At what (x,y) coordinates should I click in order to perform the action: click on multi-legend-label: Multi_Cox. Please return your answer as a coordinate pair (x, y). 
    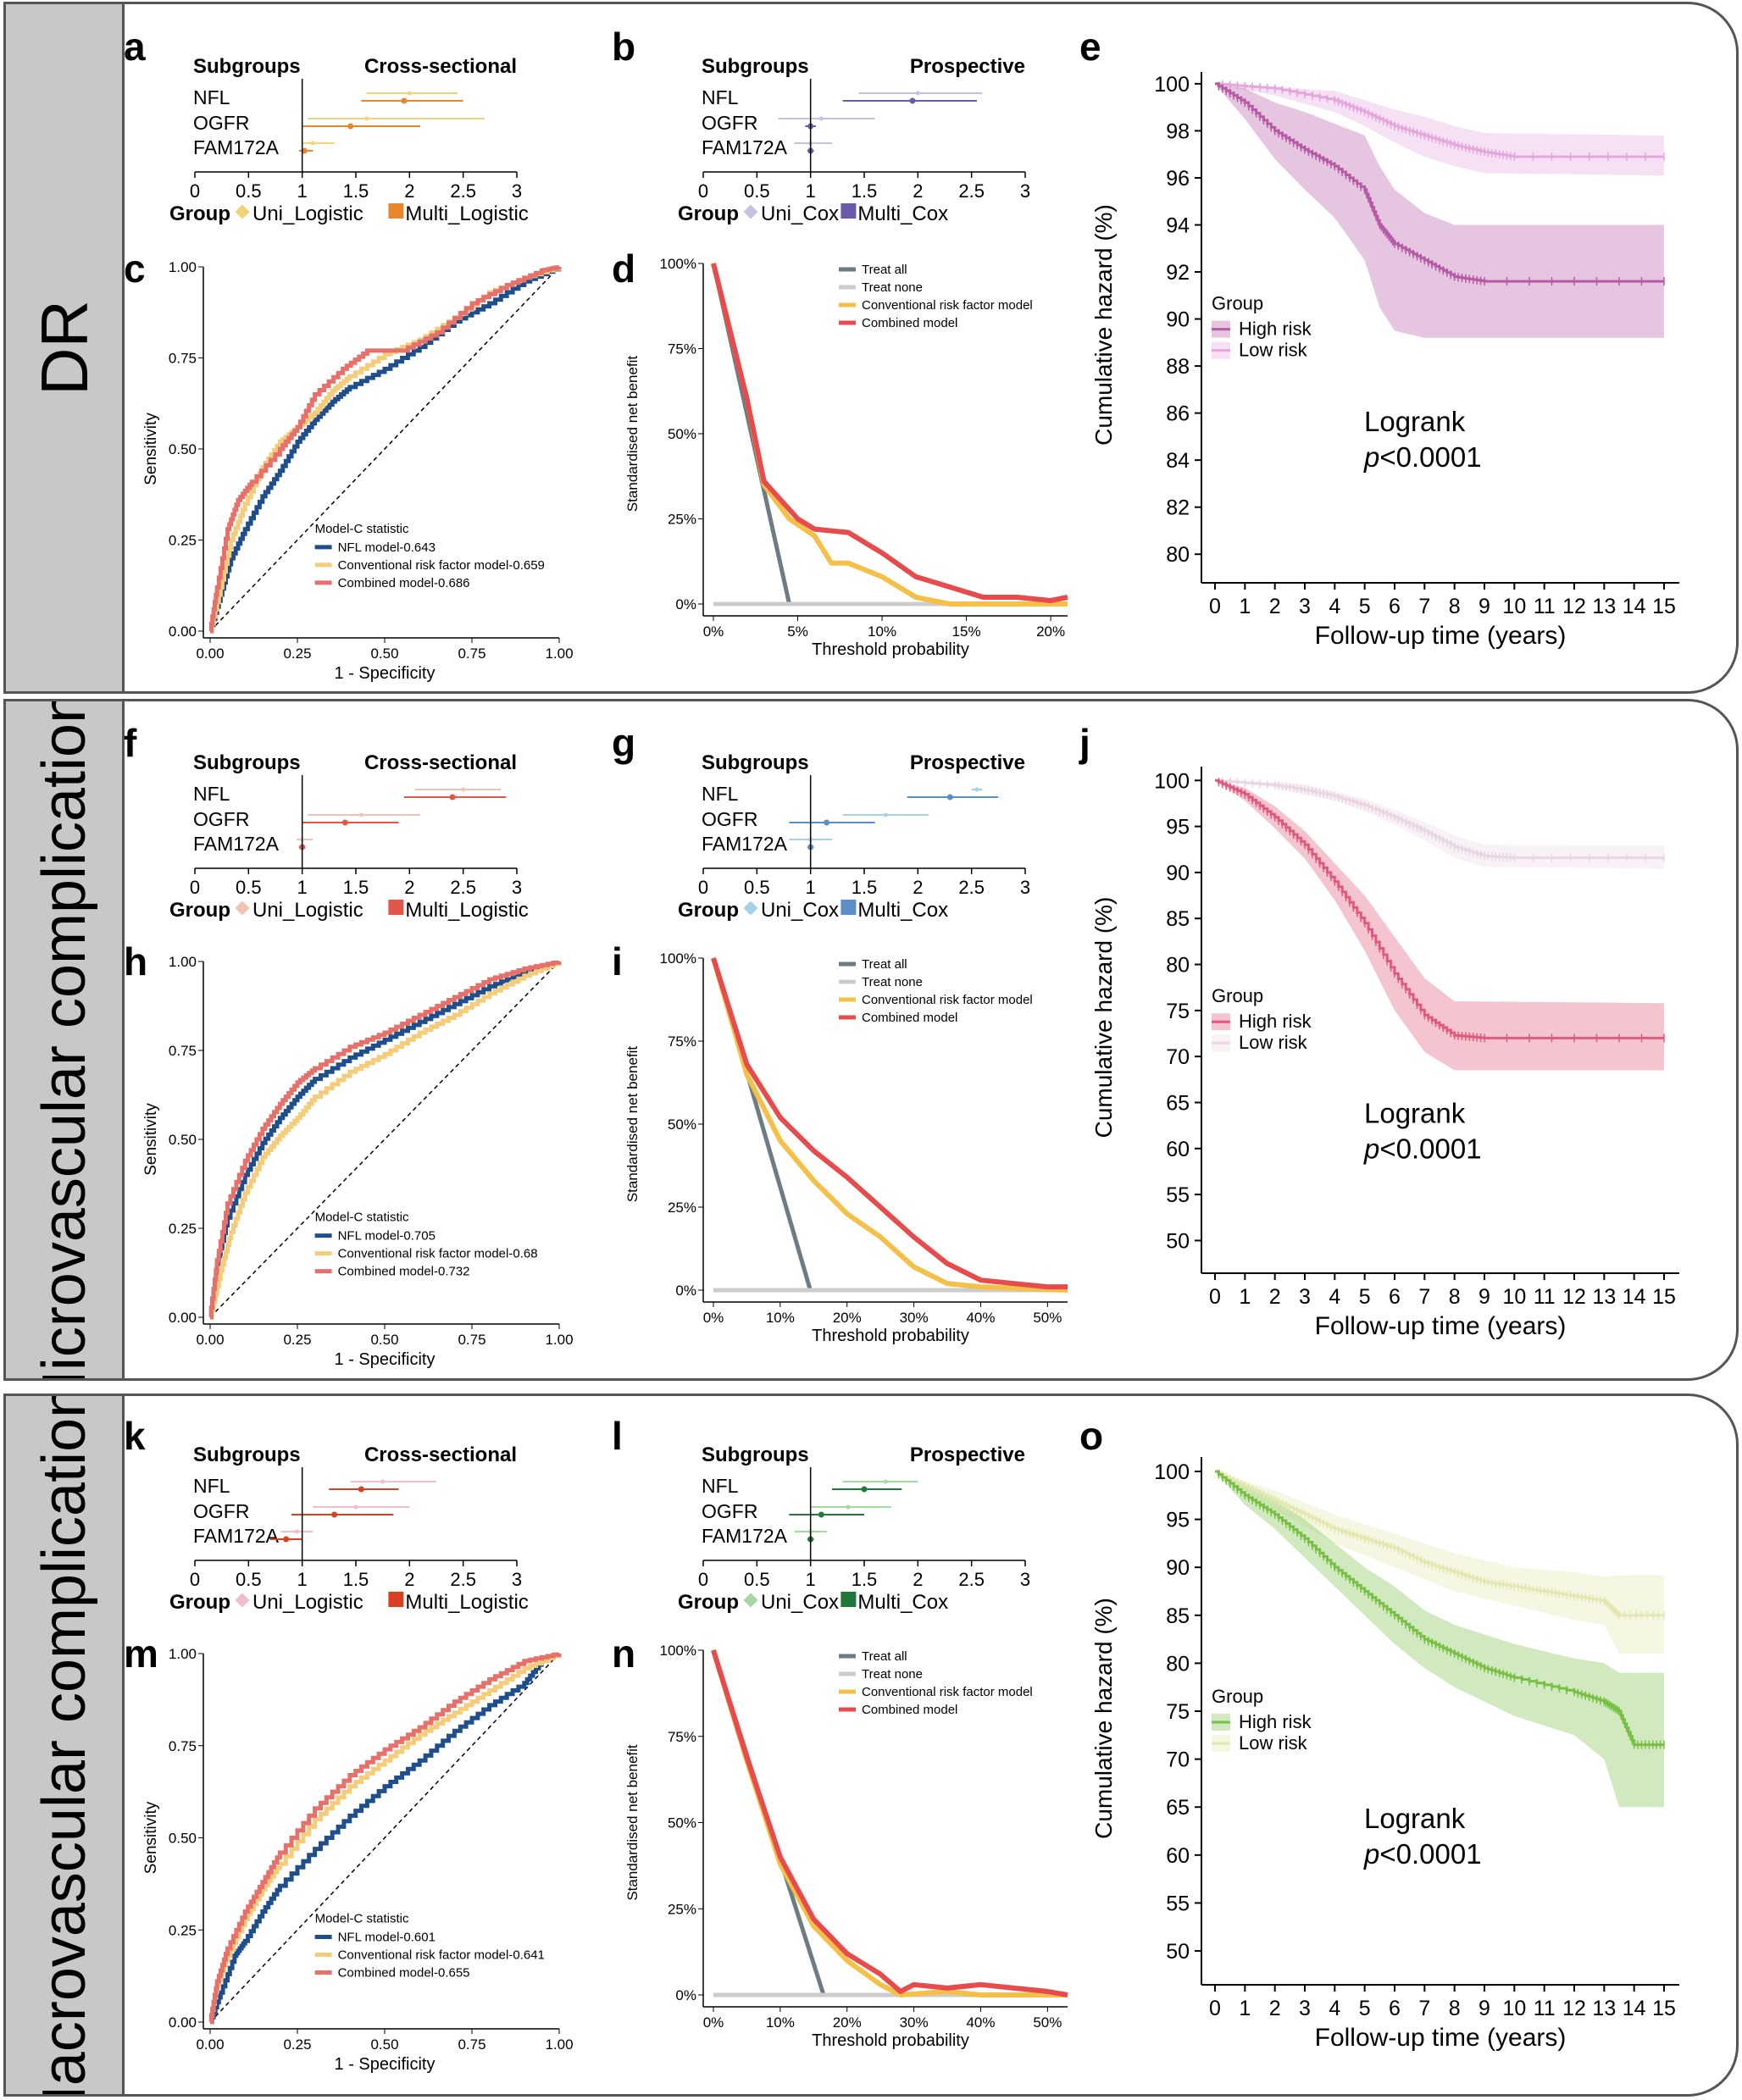
    Looking at the image, I should click on (902, 213).